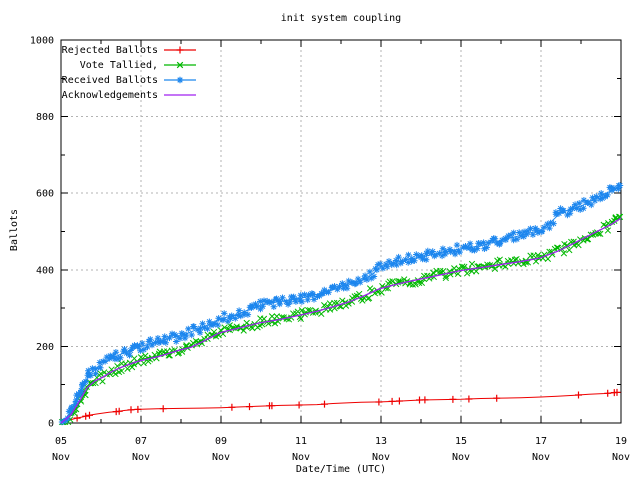  Describe the element at coordinates (110, 95) in the screenshot. I see `legend-label-acknowledgements: Acknowledgements` at that location.